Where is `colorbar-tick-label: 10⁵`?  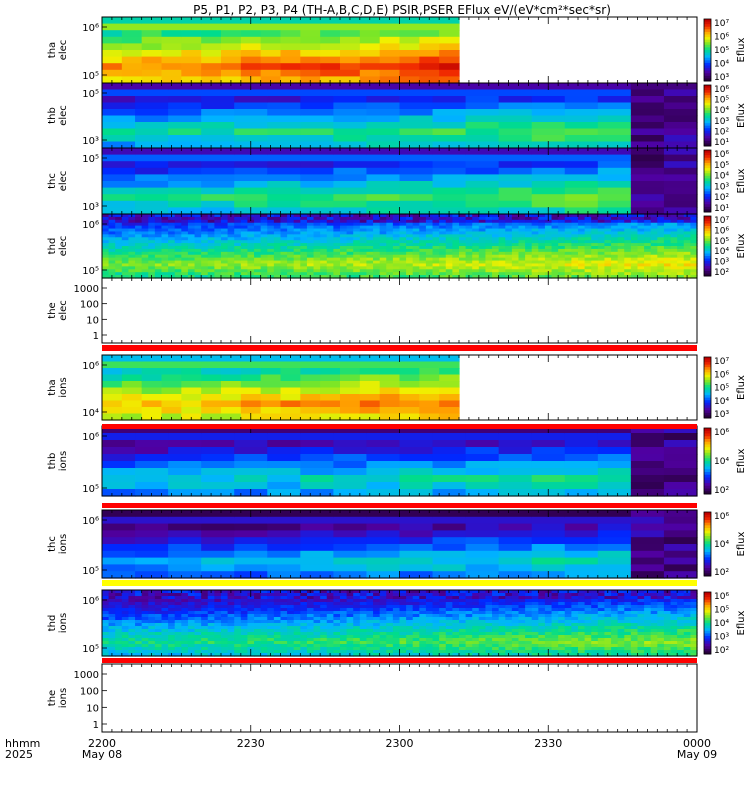 colorbar-tick-label: 10⁵ is located at coordinates (721, 389).